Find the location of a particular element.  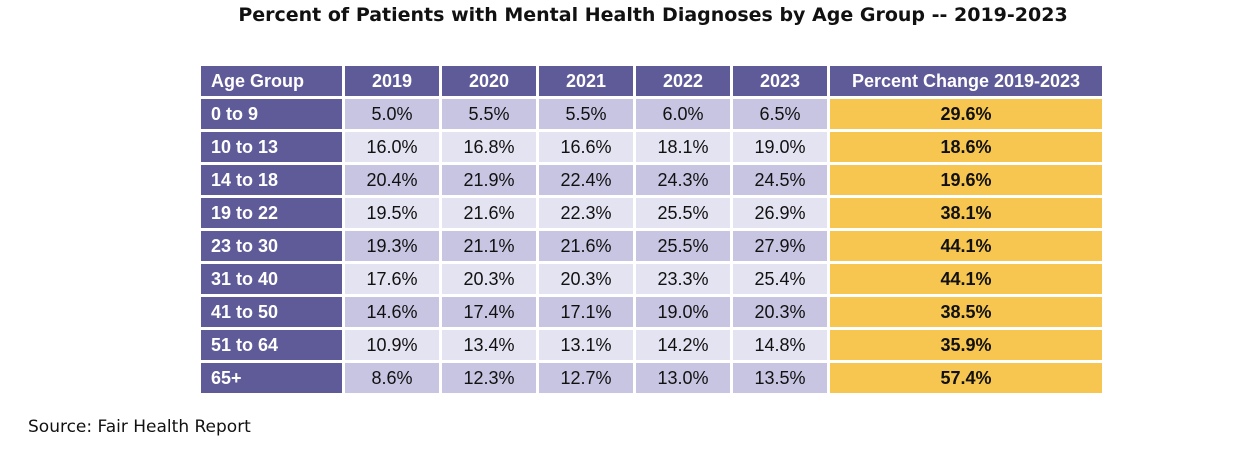

cell-percent-change: 38.1% is located at coordinates (966, 213).